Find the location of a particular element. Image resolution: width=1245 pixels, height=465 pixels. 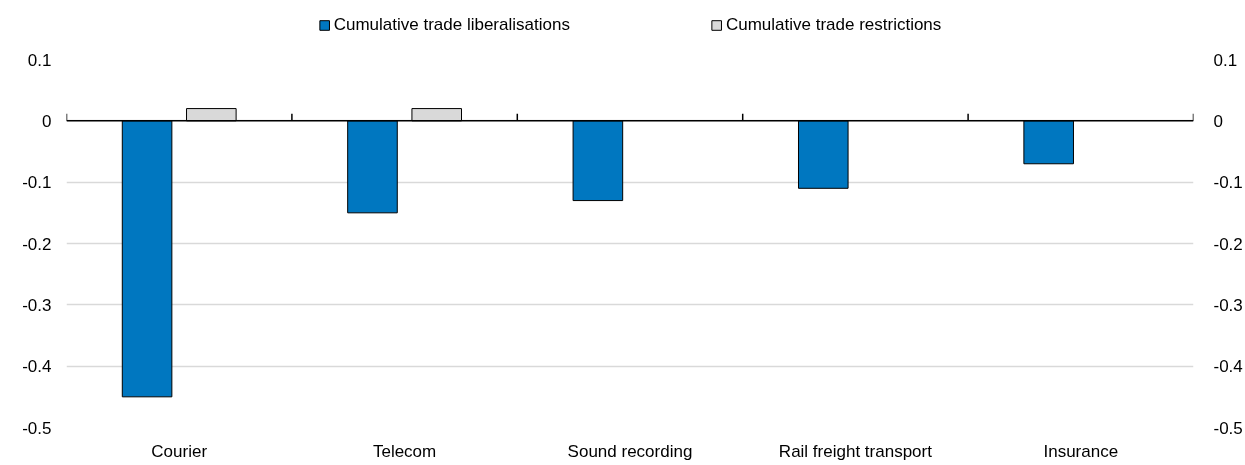

legend-label: Cumulative trade liberalisations is located at coordinates (451, 25).